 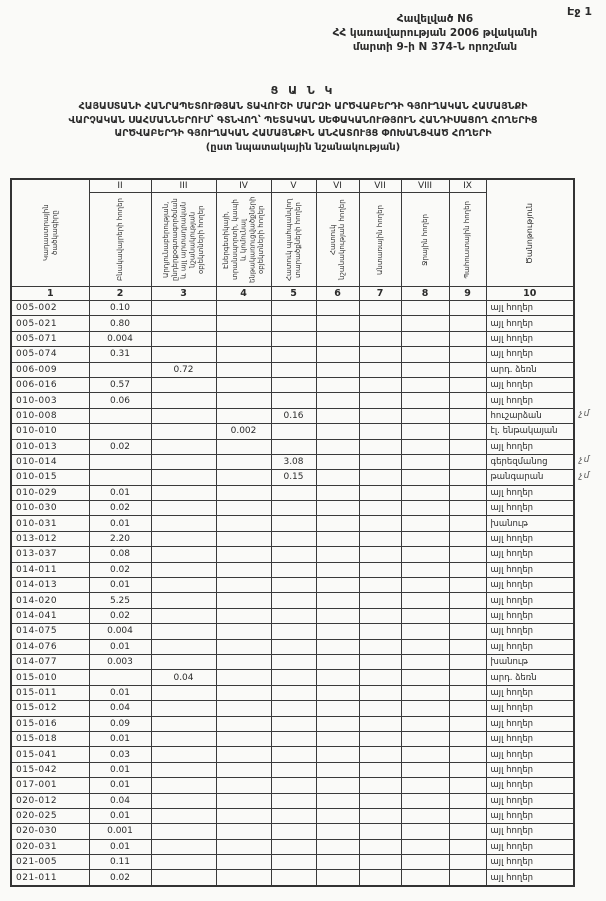 What do you see at coordinates (50, 616) in the screenshot?
I see `cadastral-code-cell: 014-041` at bounding box center [50, 616].